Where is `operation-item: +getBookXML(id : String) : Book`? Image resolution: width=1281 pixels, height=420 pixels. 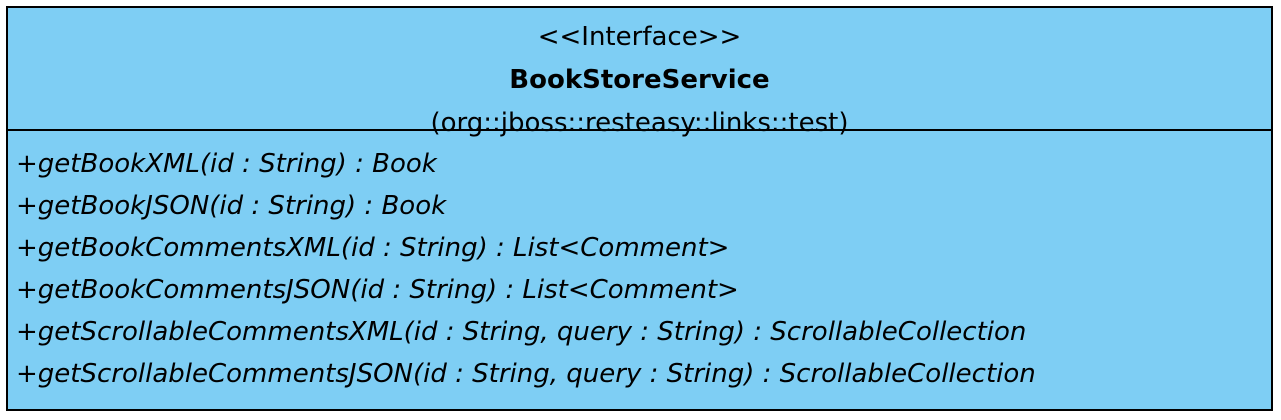
operation-item: +getBookXML(id : String) : Book is located at coordinates (226, 164).